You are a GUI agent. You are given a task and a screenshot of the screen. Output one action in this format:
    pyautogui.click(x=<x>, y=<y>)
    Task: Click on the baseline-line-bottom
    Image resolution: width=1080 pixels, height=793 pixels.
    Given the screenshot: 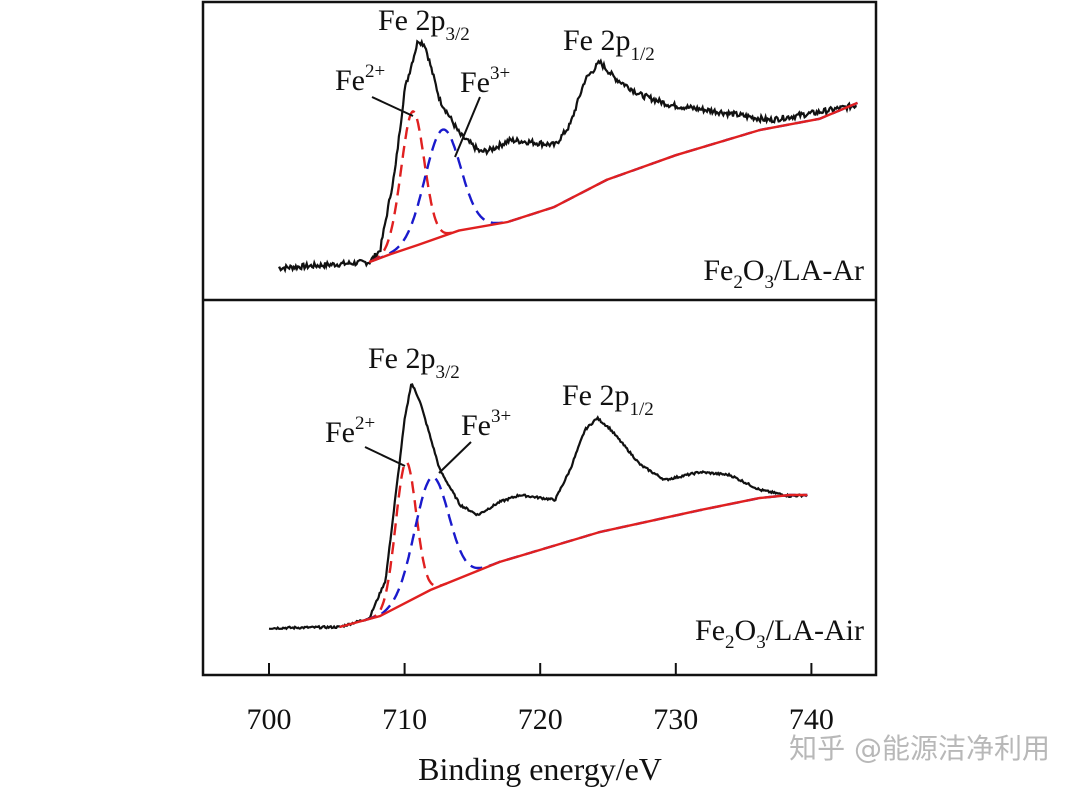 What is the action you would take?
    pyautogui.click(x=573, y=561)
    